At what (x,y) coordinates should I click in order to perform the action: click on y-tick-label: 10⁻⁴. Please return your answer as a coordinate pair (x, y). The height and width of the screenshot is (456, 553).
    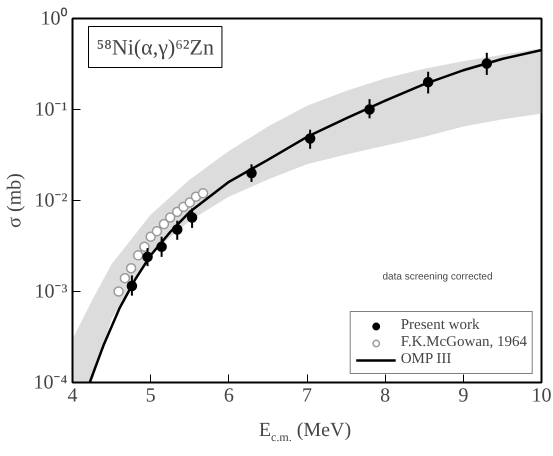
    Looking at the image, I should click on (51, 383).